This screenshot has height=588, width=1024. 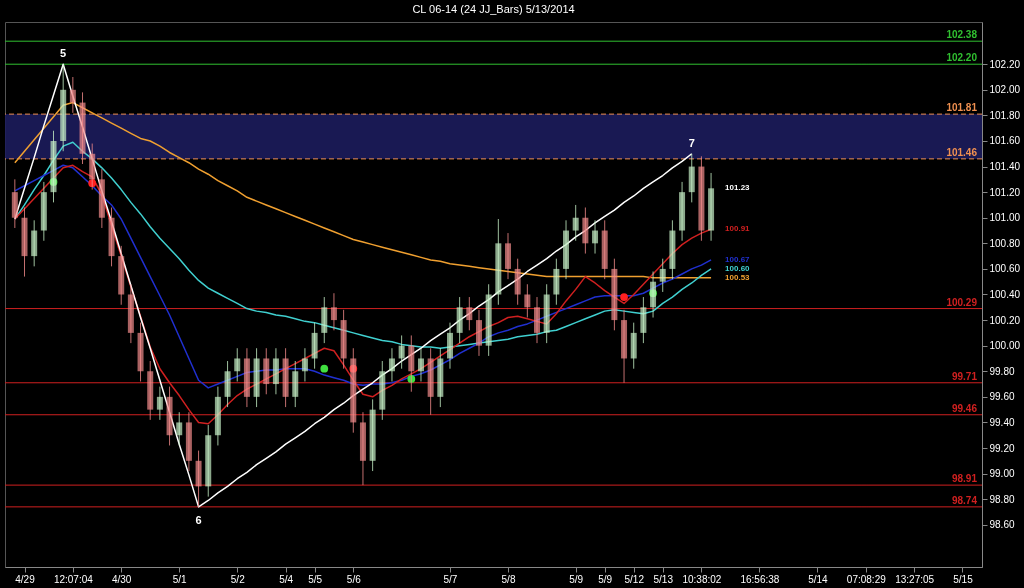 What do you see at coordinates (73, 579) in the screenshot?
I see `x-tick-label: 12:07:04` at bounding box center [73, 579].